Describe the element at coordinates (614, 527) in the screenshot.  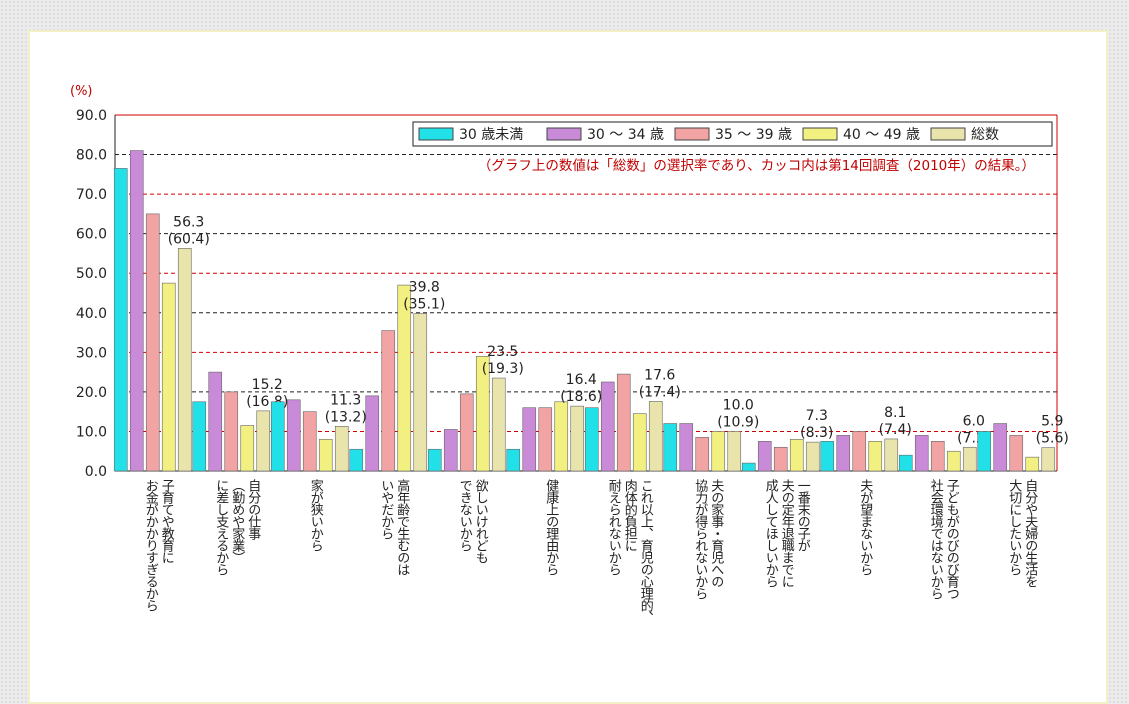
I see `x-tick-label: 耐えられないから` at that location.